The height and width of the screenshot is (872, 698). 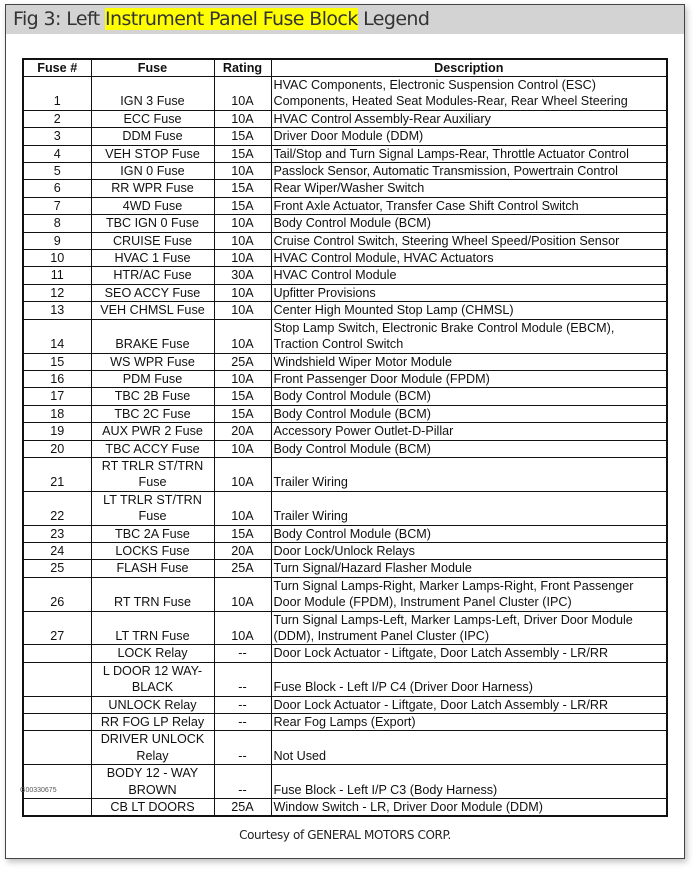 I want to click on table-row: RR FOG LP Relay -- Rear Fog Lamps (Export), so click(x=345, y=722).